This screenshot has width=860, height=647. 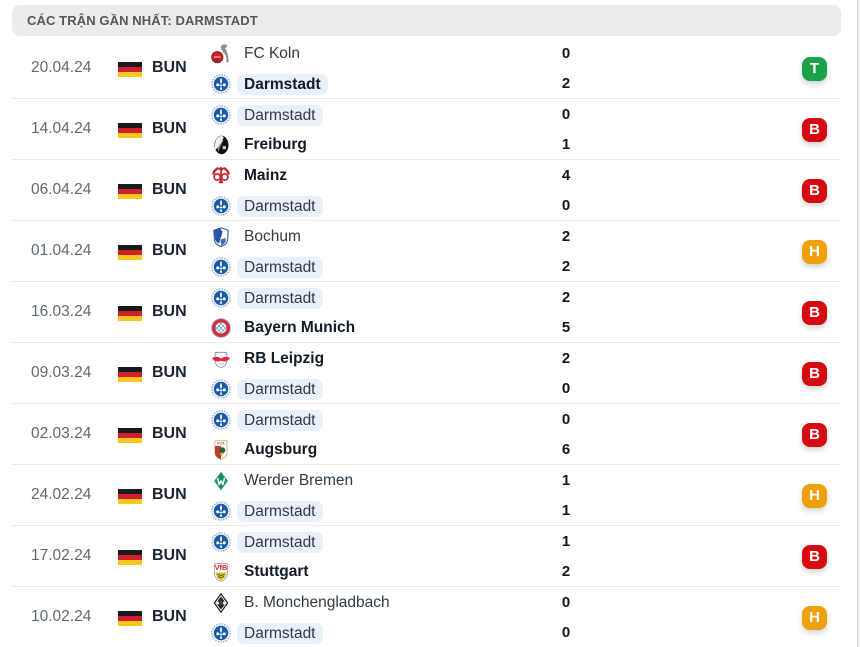 What do you see at coordinates (221, 567) in the screenshot?
I see `svg-text: VfB` at bounding box center [221, 567].